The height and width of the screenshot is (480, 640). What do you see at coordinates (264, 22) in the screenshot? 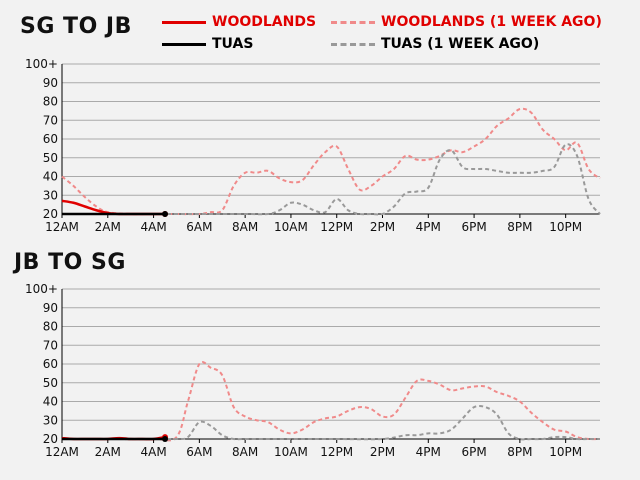
I see `legend-label-woodlands: WOODLANDS` at bounding box center [264, 22].